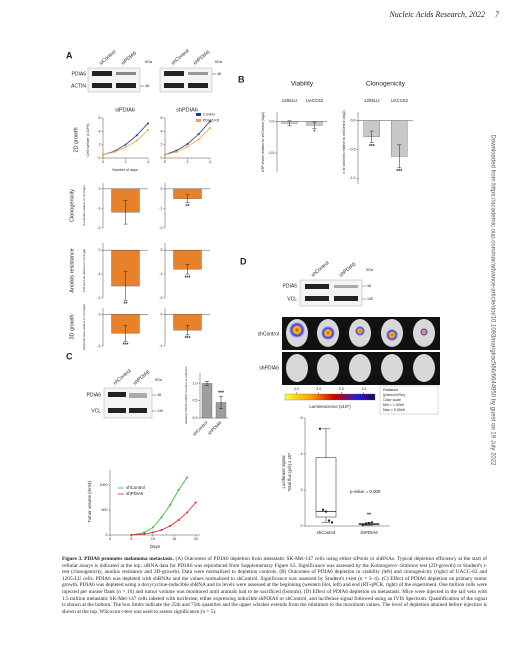 The height and width of the screenshot is (657, 508). Describe the element at coordinates (361, 351) in the screenshot. I see `mouse-images` at that location.